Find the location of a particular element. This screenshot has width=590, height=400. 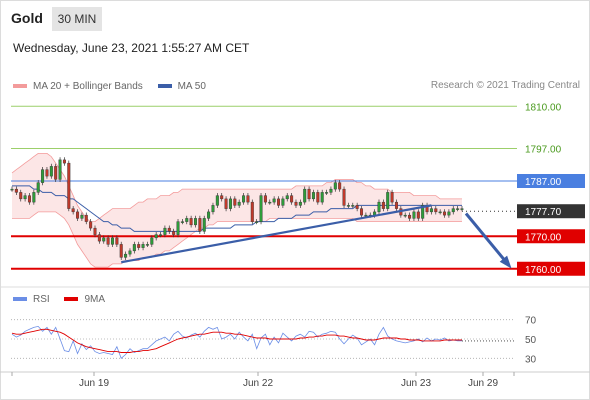

level-tag-1787.00 is located at coordinates (551, 181).